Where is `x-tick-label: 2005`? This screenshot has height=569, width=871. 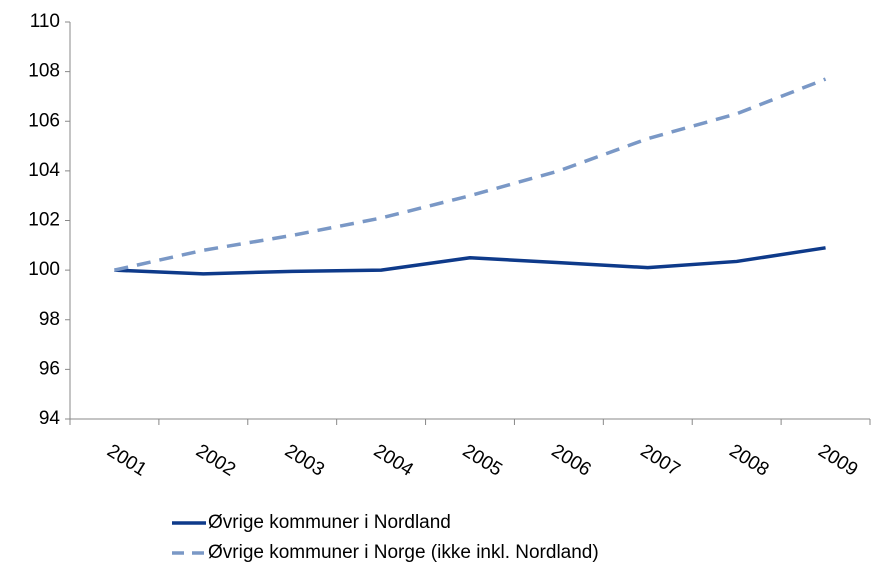
x-tick-label: 2005 is located at coordinates (482, 460).